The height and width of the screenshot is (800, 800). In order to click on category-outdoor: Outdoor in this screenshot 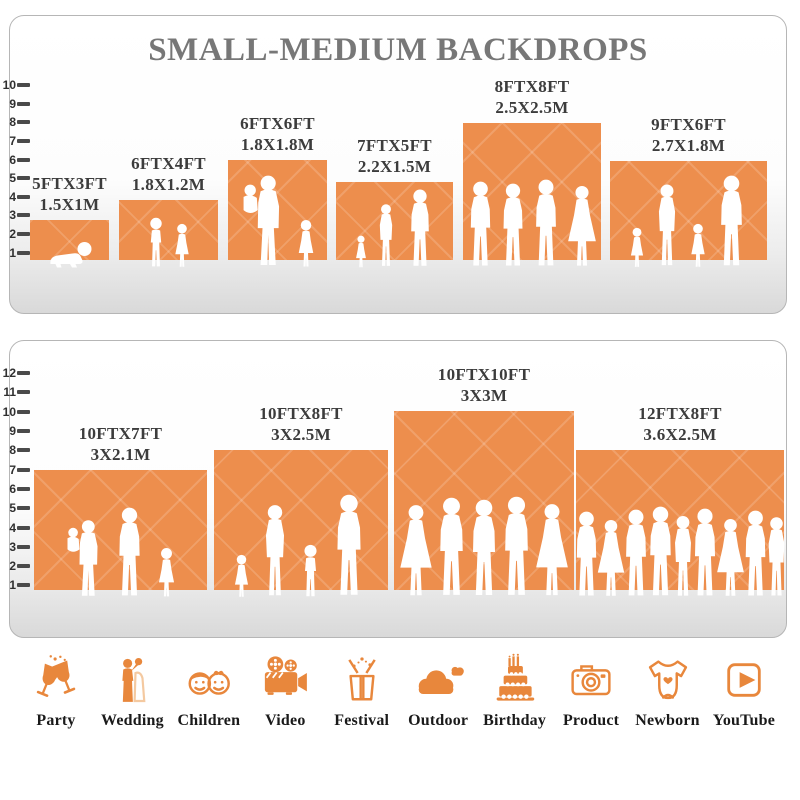, I will do `click(438, 691)`.